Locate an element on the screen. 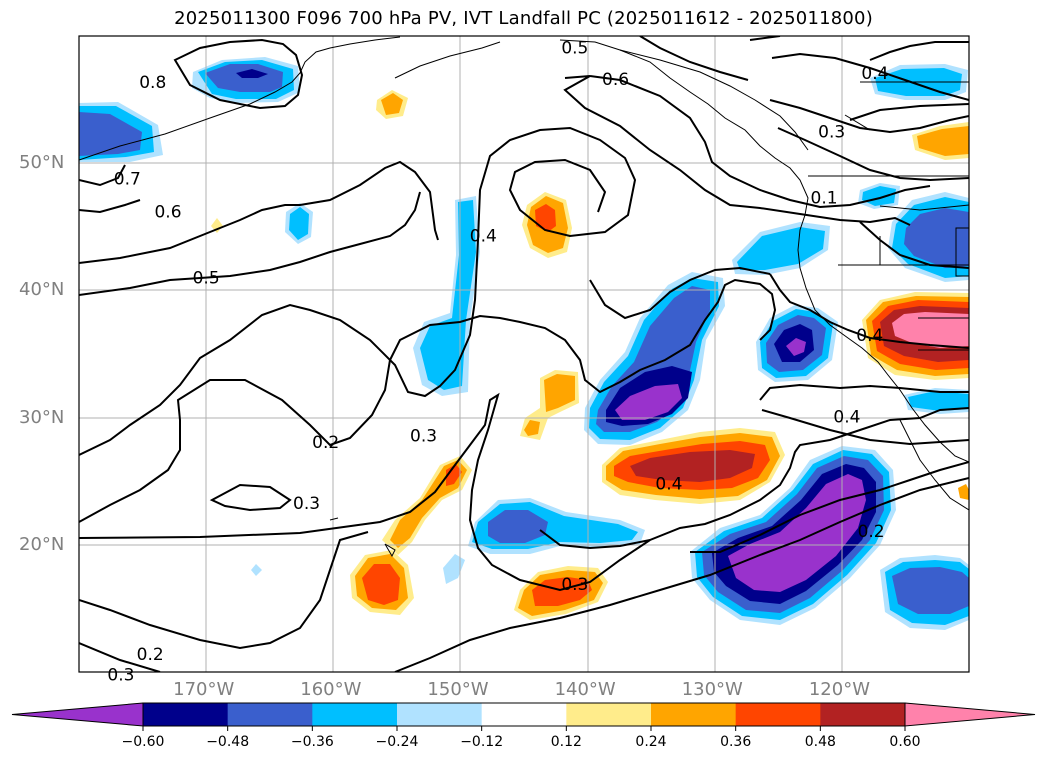 The width and height of the screenshot is (1047, 765). colorbar-frame is located at coordinates (524, 714).